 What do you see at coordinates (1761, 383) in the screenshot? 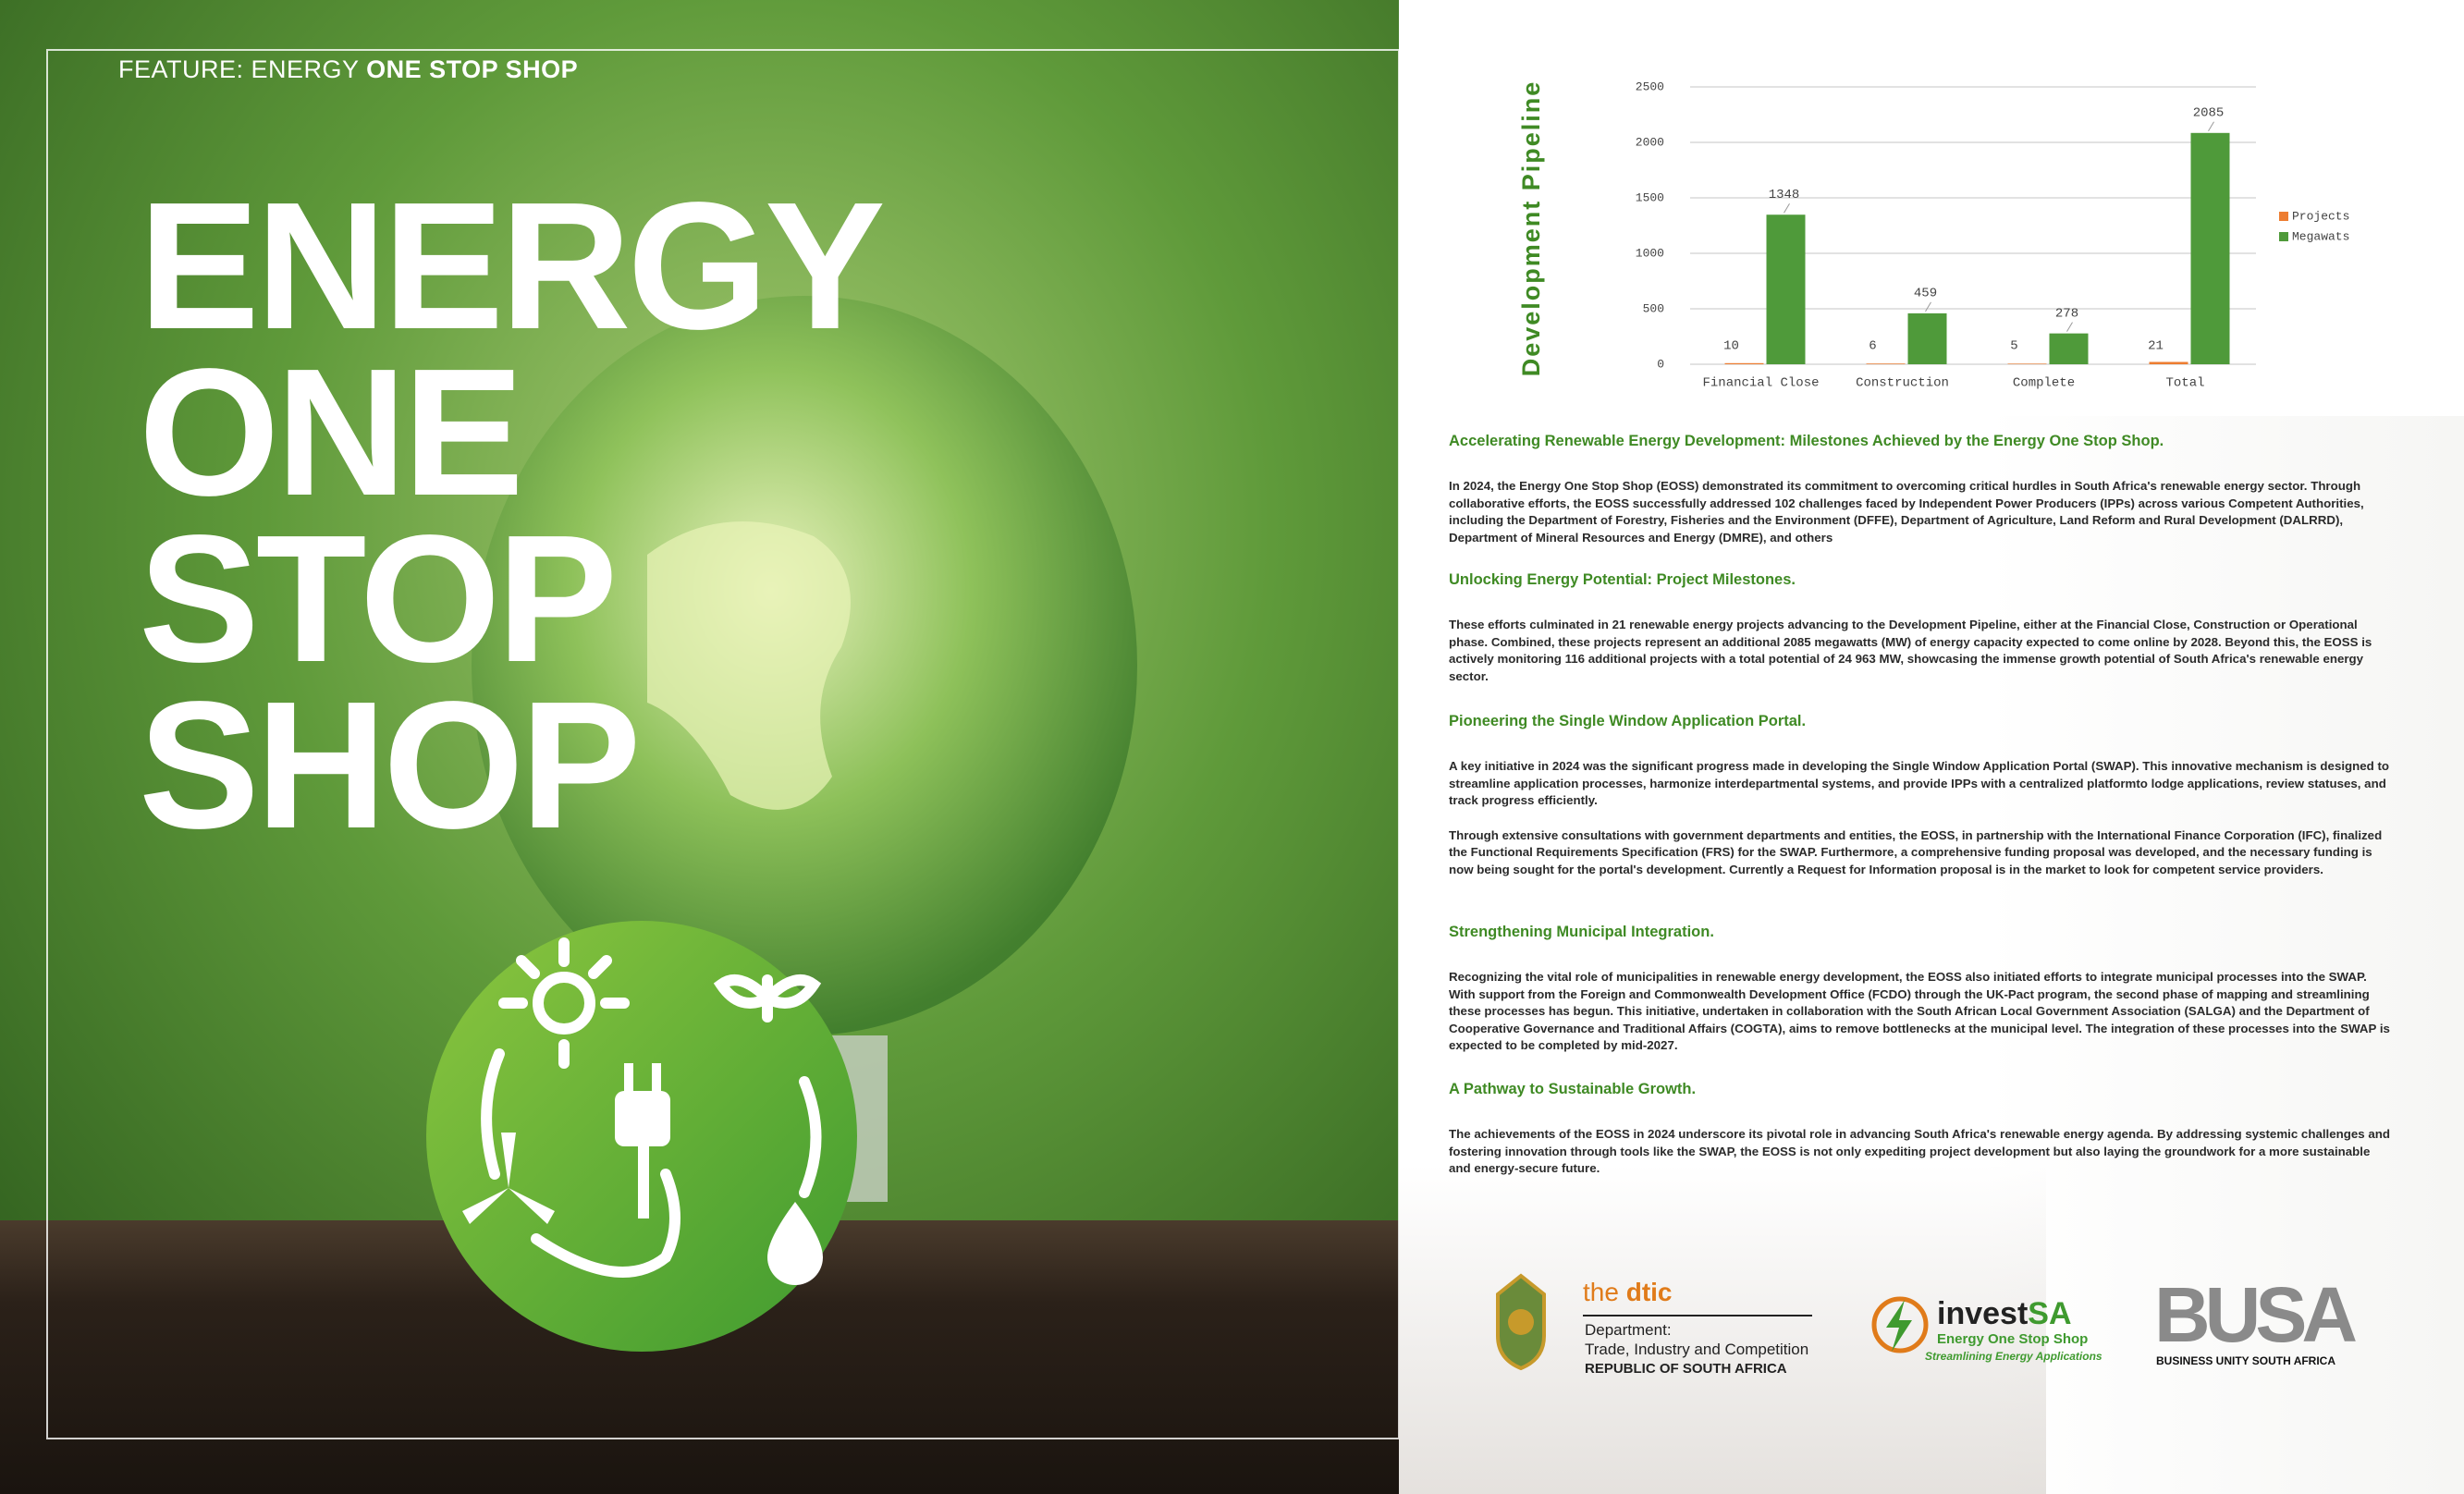
I see `x-tick-label: Financial Close` at bounding box center [1761, 383].